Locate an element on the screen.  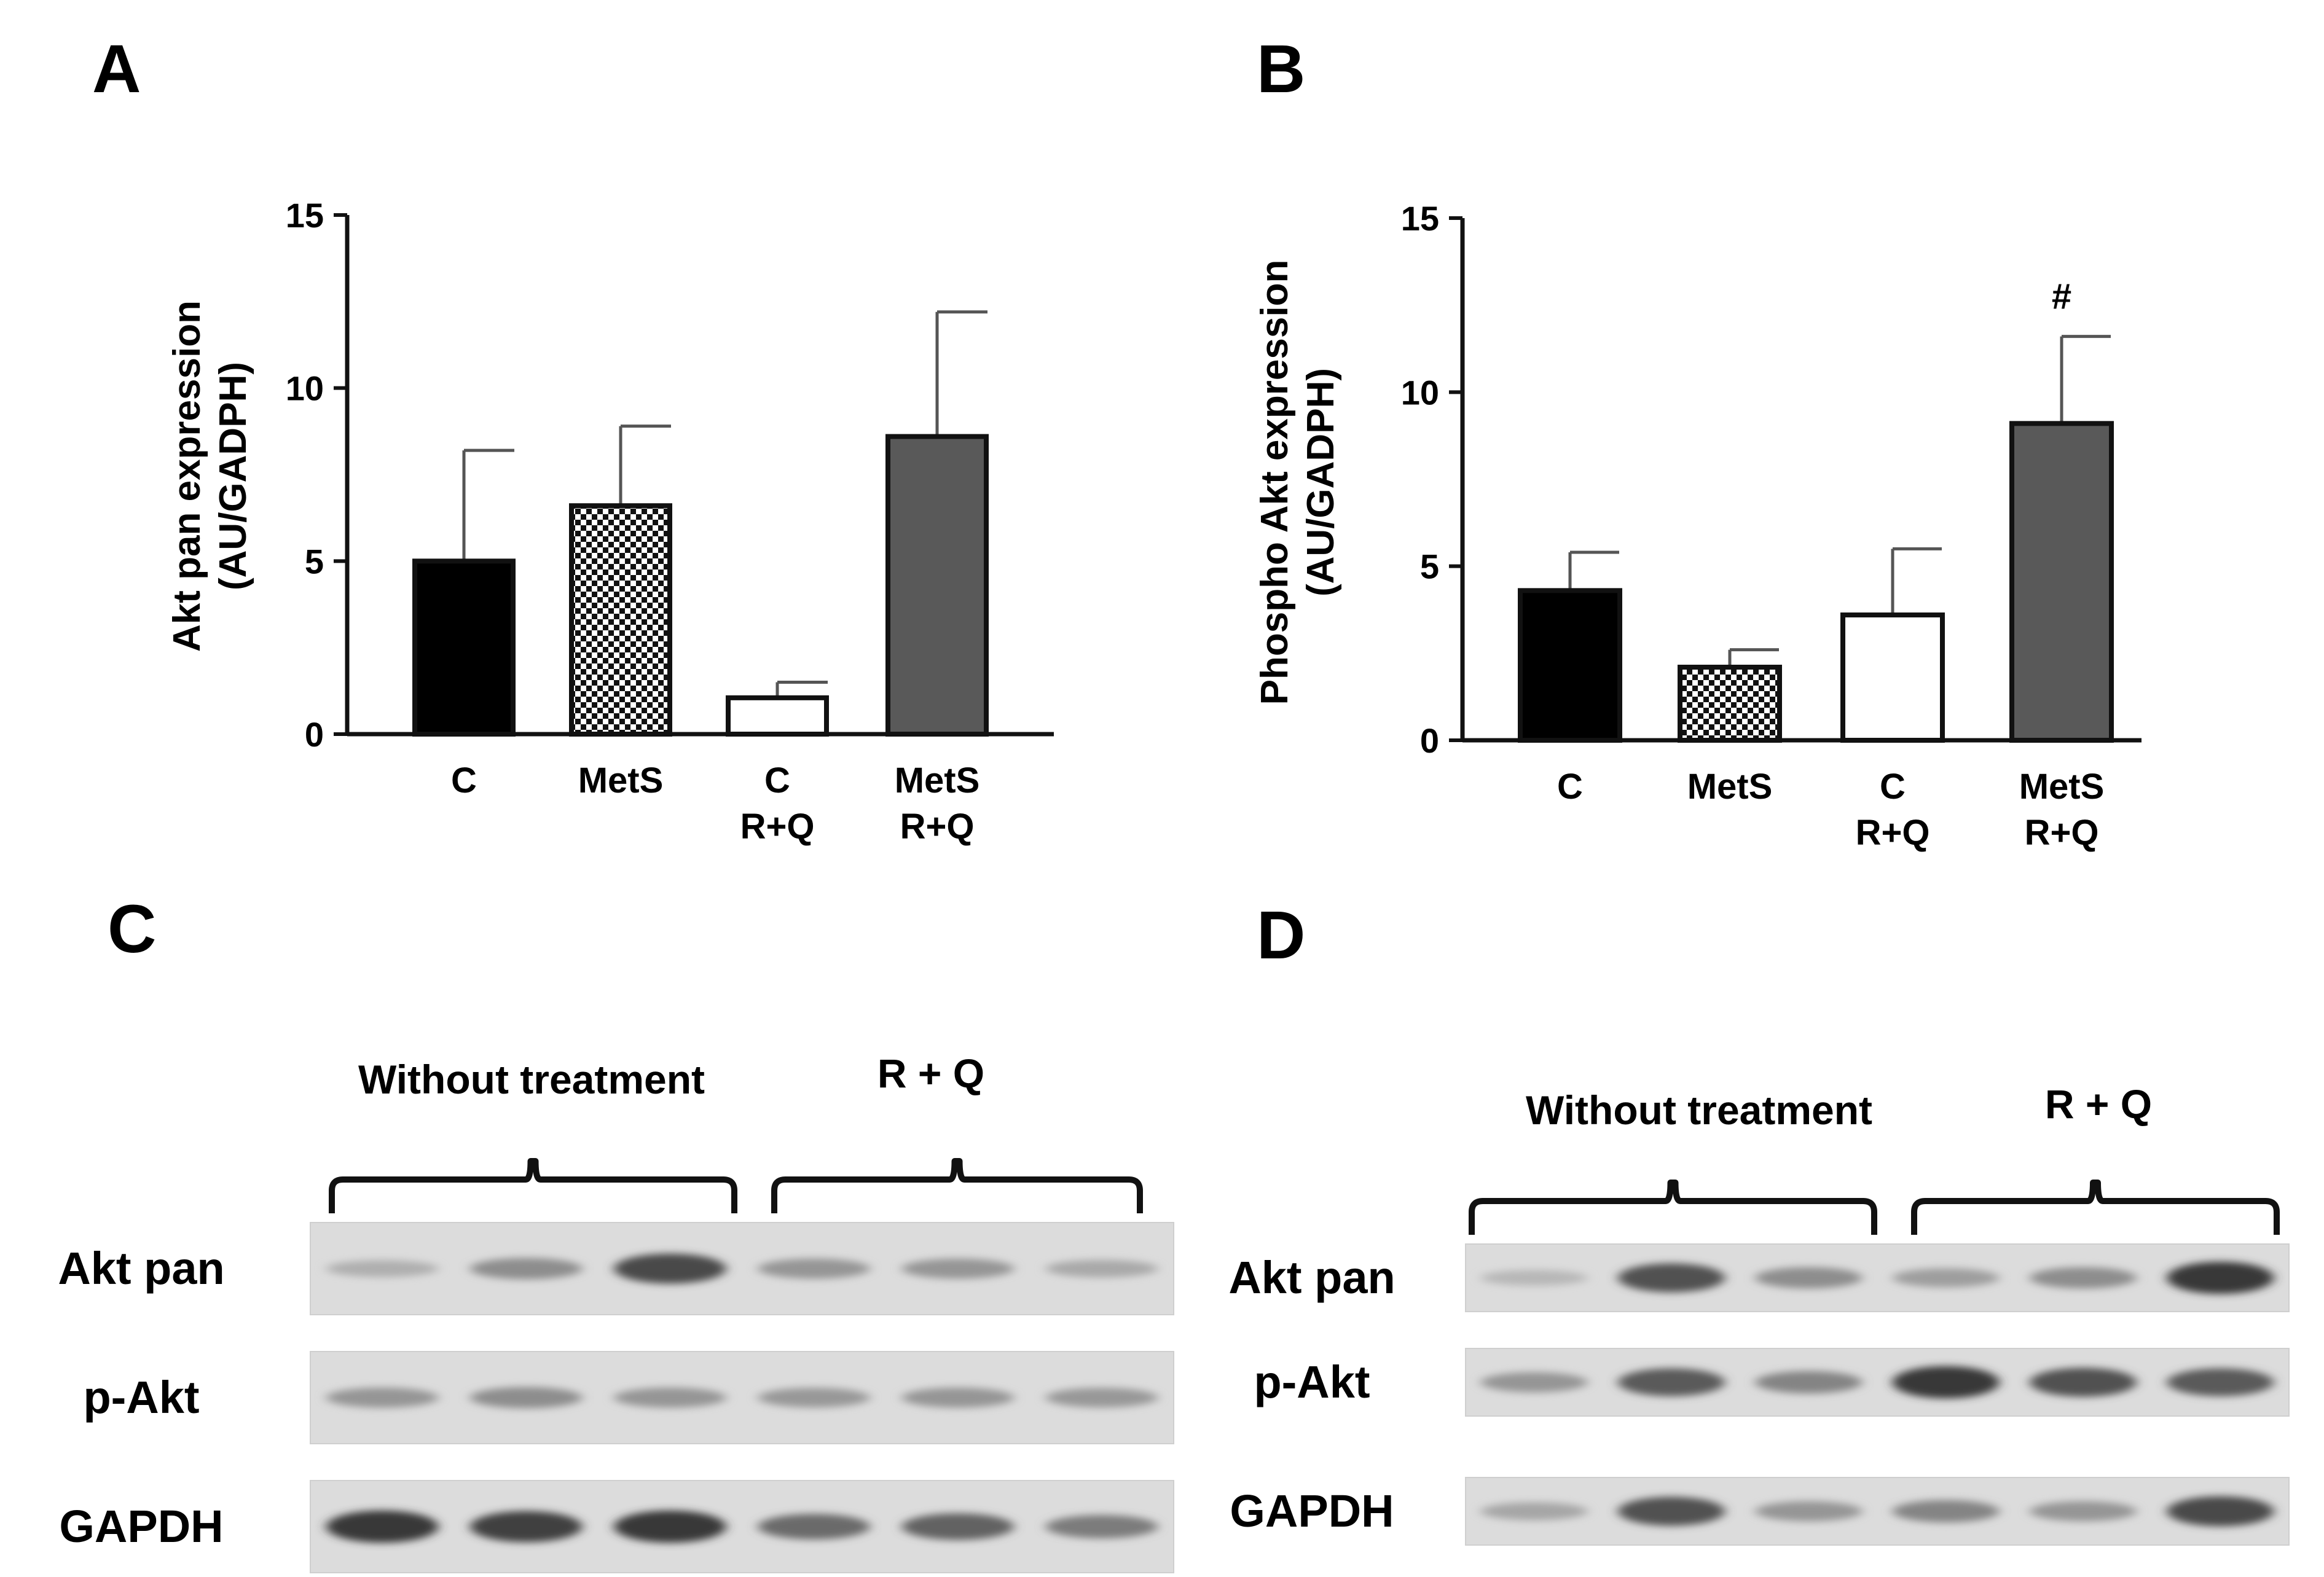
panel-label-b: B is located at coordinates (1281, 69).